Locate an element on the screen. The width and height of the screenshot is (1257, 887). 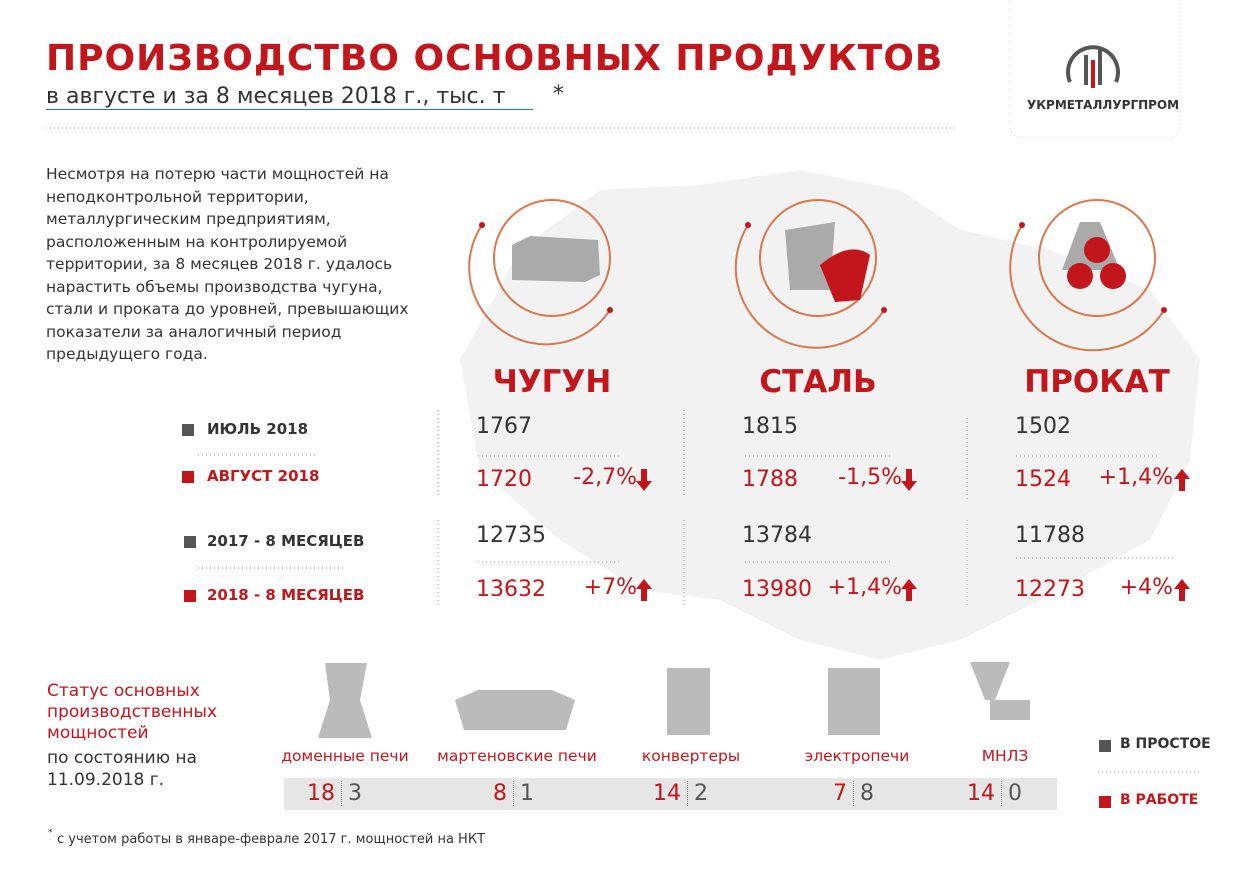
facility-name: мартеновские печи is located at coordinates (517, 756).